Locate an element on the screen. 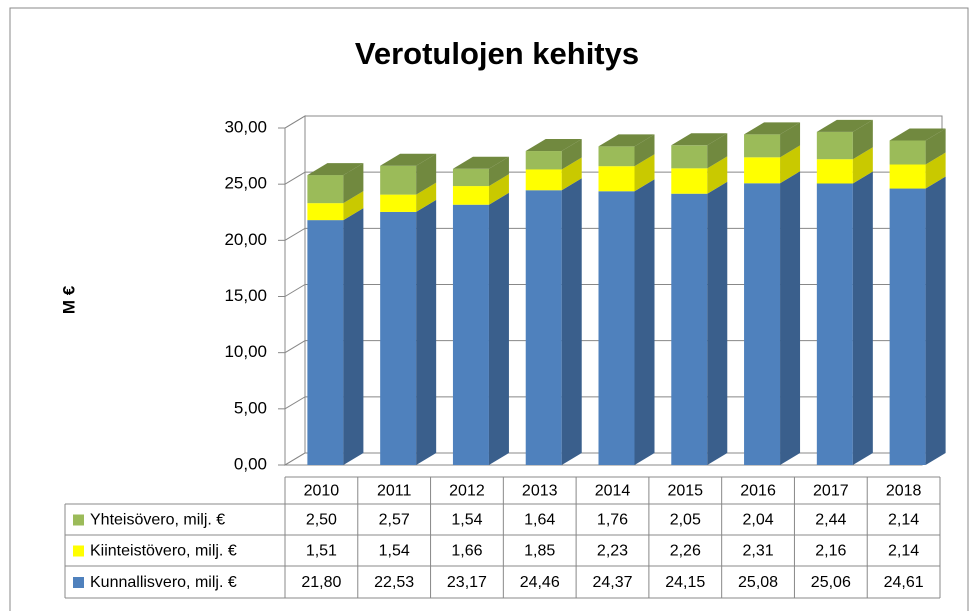 The width and height of the screenshot is (971, 611). table-value: 23,17 is located at coordinates (467, 582).